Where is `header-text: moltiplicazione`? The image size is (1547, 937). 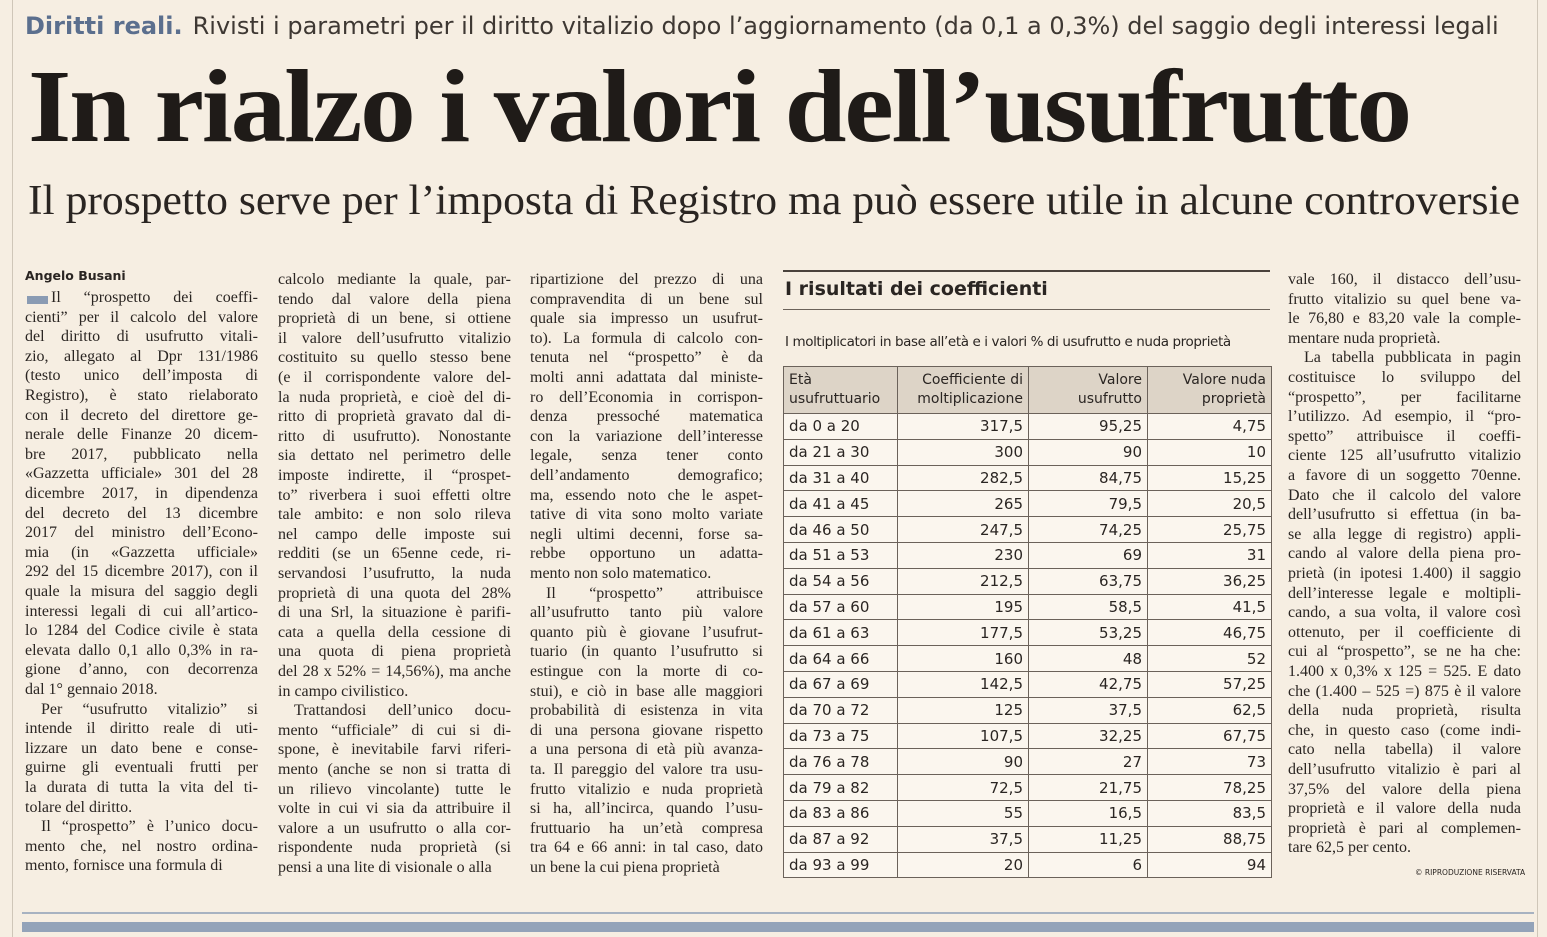 header-text: moltiplicazione is located at coordinates (970, 399).